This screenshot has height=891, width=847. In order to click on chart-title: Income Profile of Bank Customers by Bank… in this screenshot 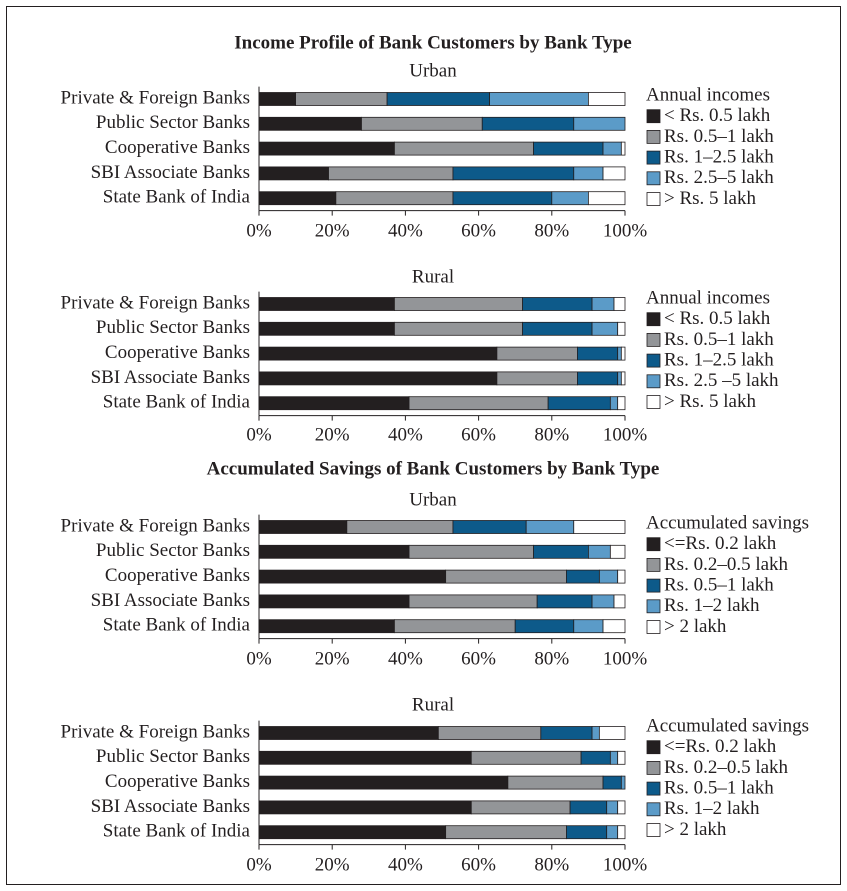, I will do `click(432, 42)`.